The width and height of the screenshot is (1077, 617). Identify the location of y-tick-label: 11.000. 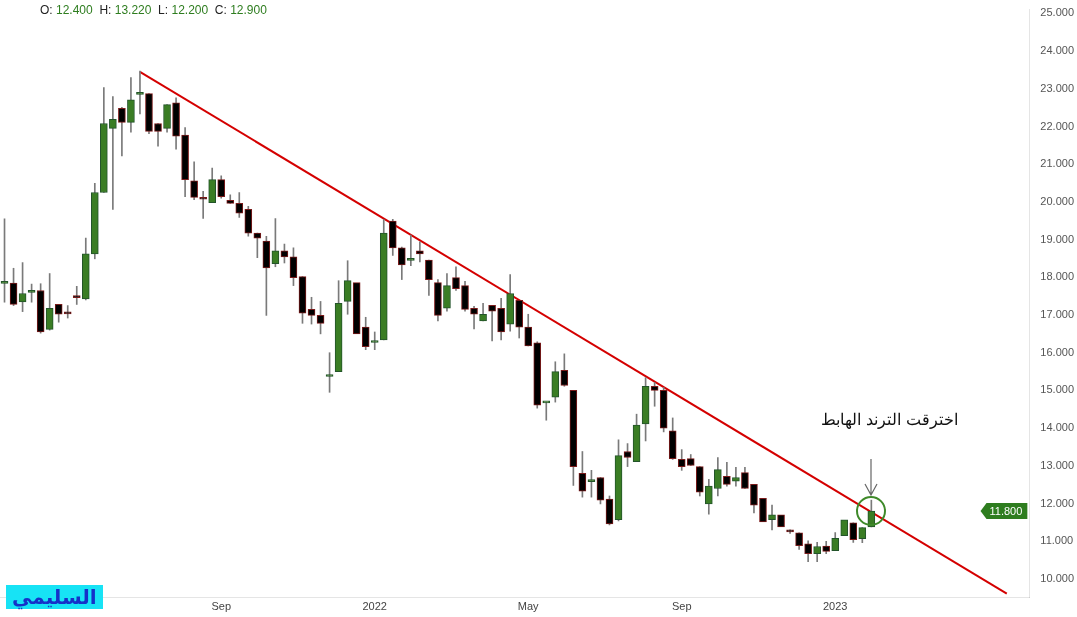
(1057, 540).